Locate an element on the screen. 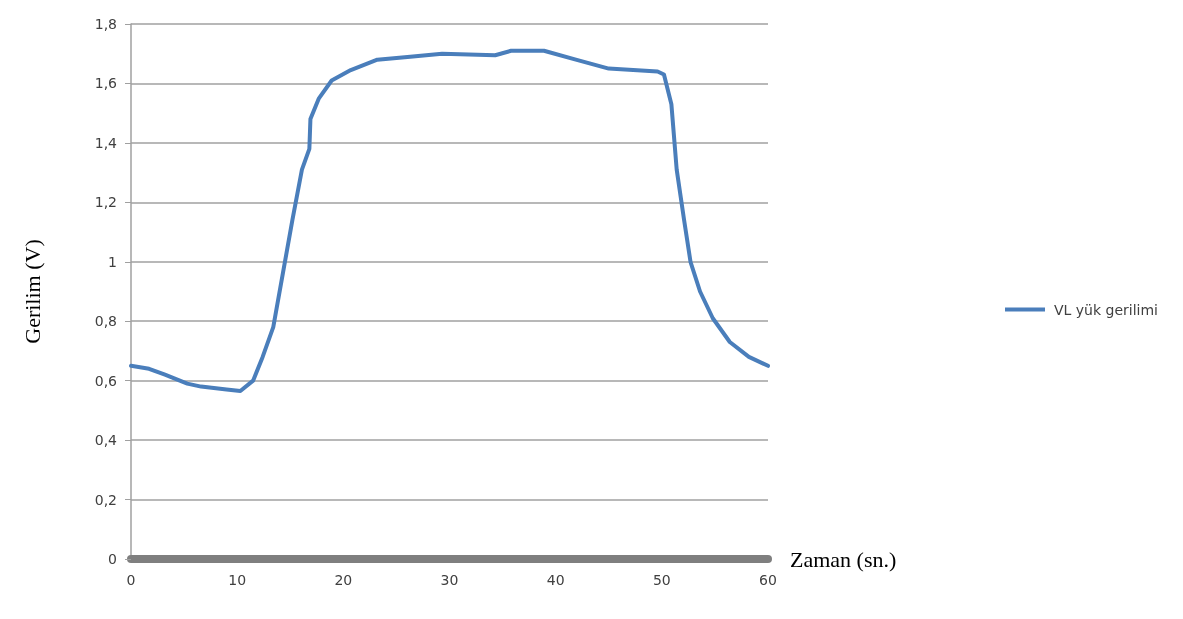 The image size is (1183, 619). x-tick-label: 40 is located at coordinates (555, 580).